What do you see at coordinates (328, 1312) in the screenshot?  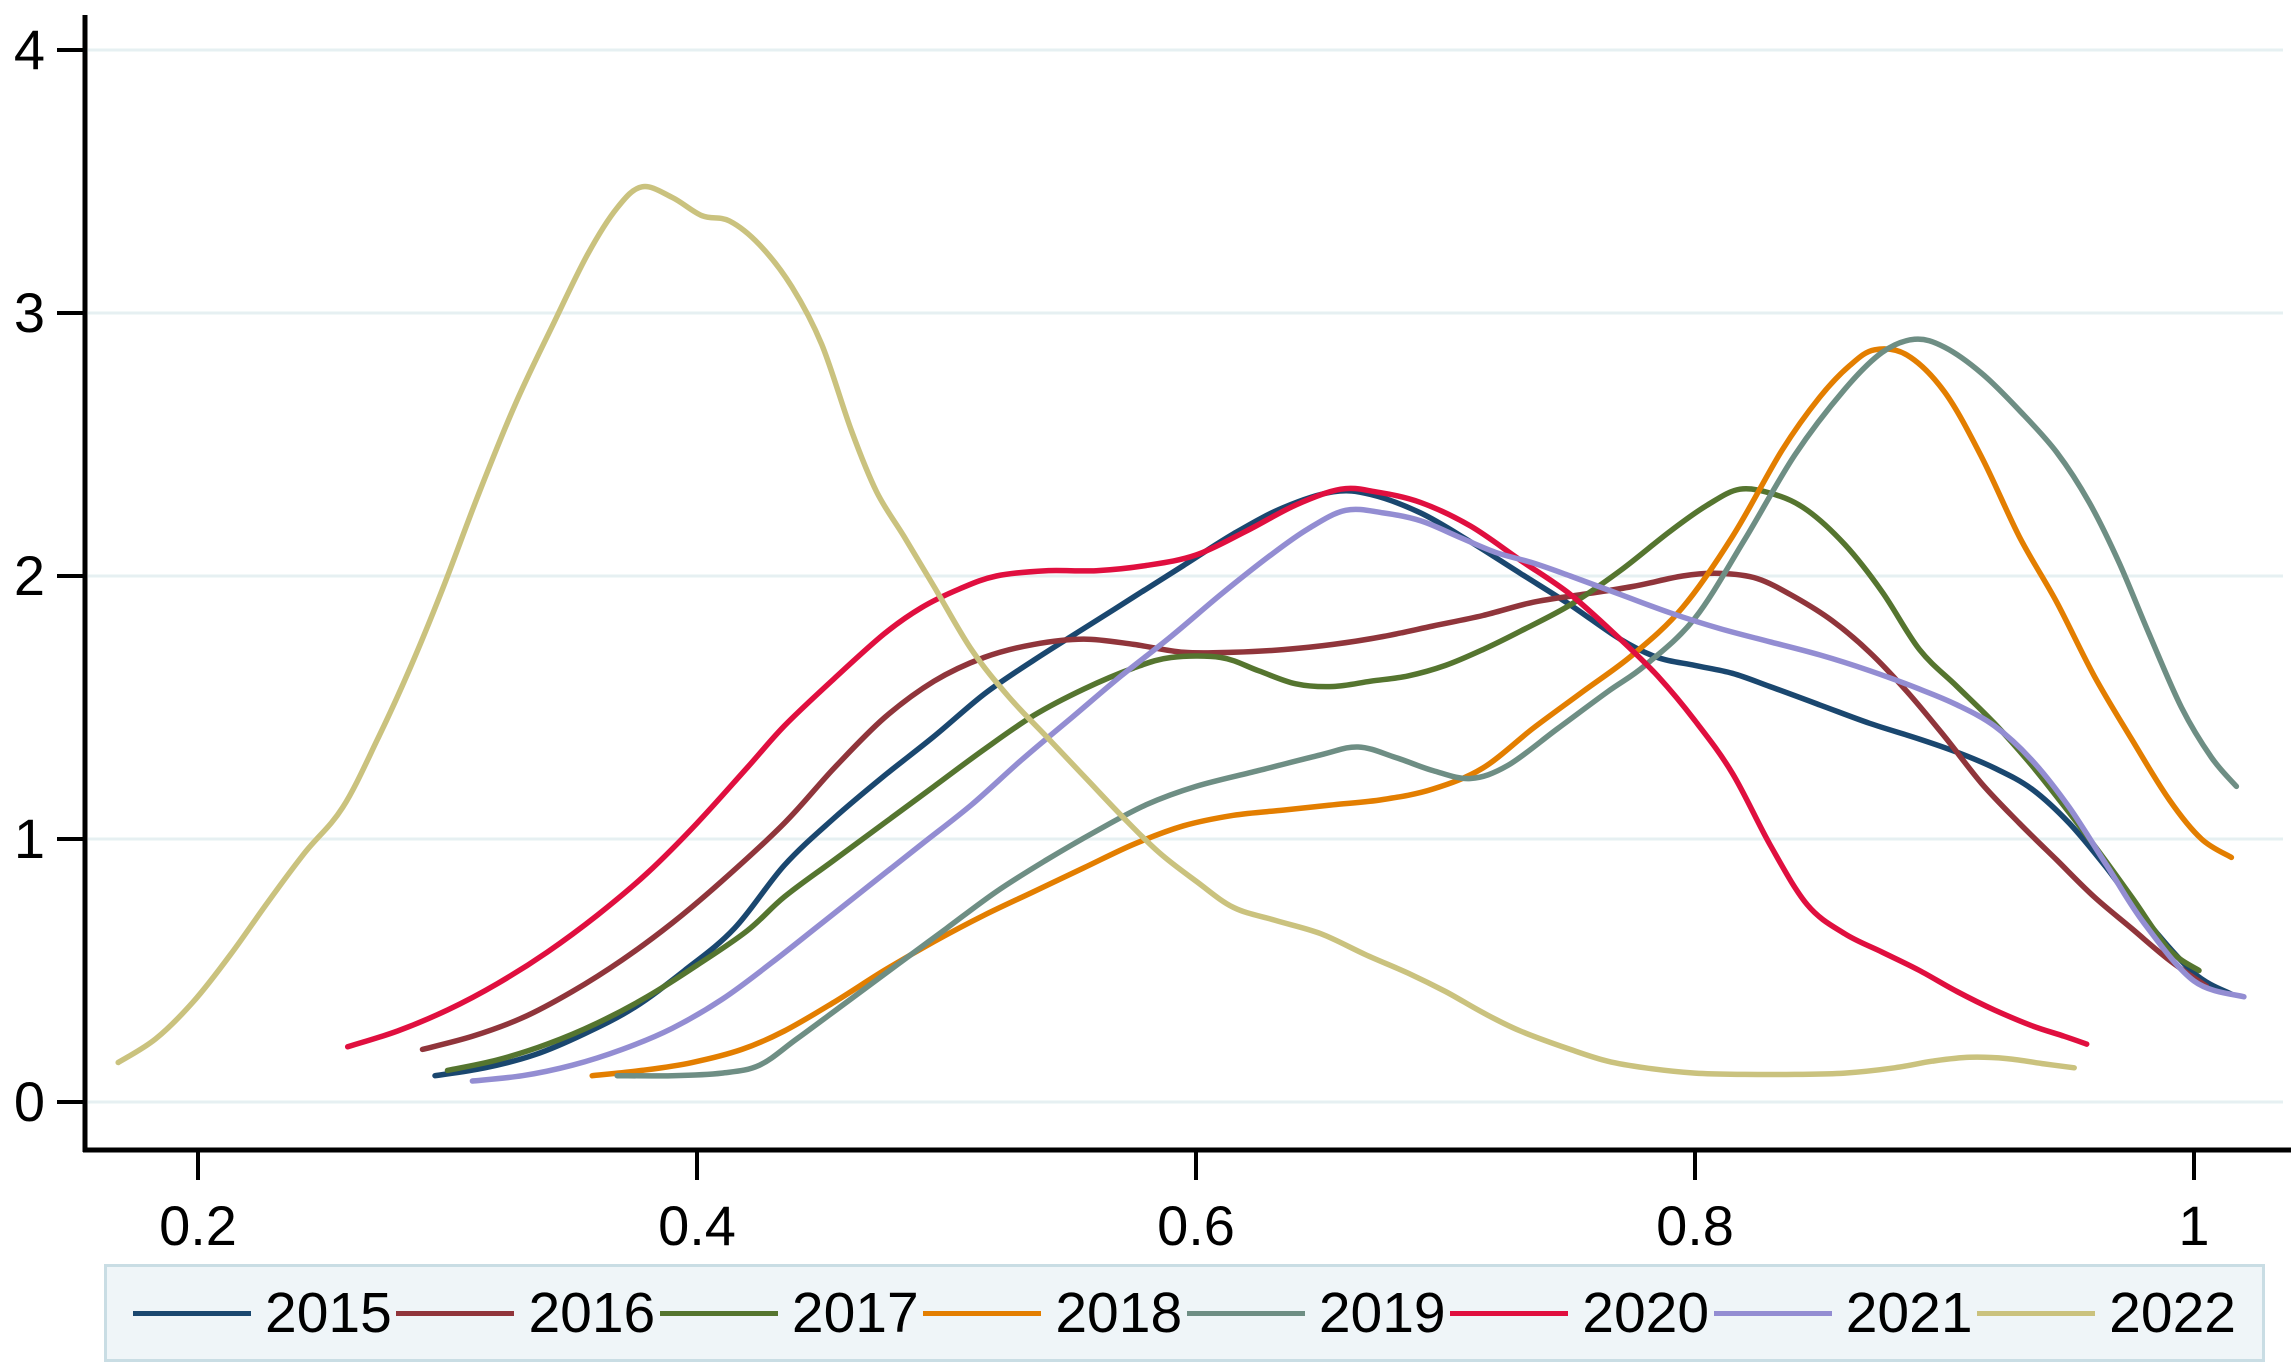 I see `legend-label-2015: 2015` at bounding box center [328, 1312].